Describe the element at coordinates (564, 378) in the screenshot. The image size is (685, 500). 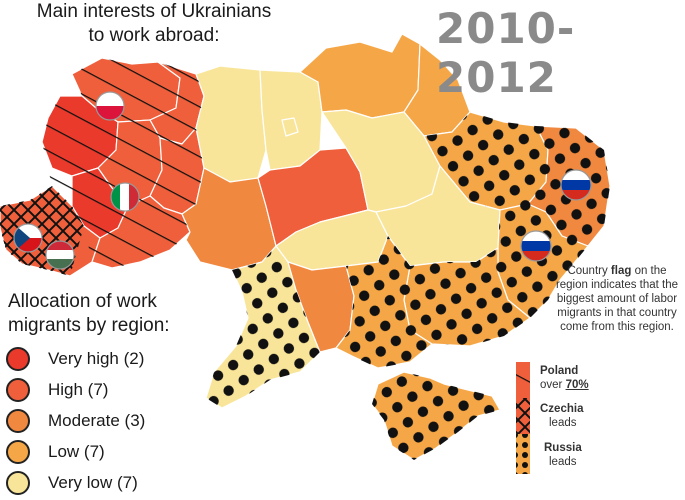
I see `poland-key: Poland over 70%` at that location.